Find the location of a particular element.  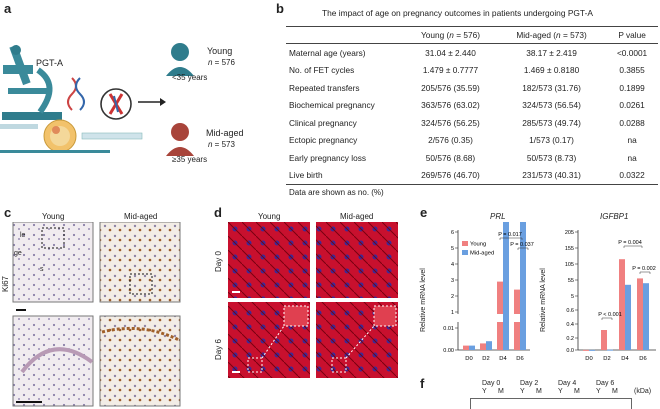

legend-mid-label: Mid-aged is located at coordinates (482, 254).